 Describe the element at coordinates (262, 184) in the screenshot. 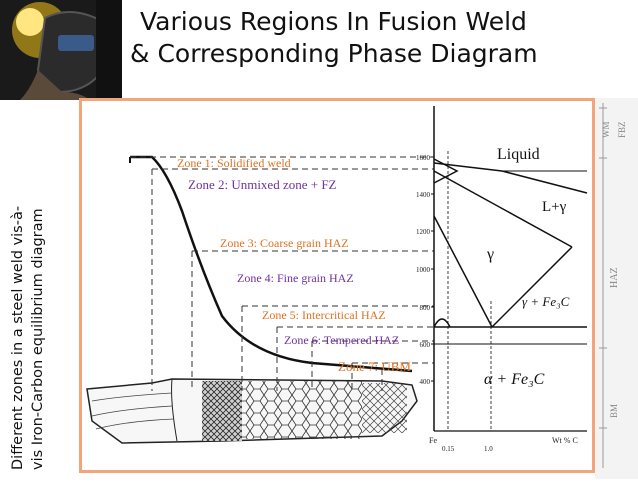

I see `zone-label-2: Zone 2: Unmixed zone + FZ` at that location.